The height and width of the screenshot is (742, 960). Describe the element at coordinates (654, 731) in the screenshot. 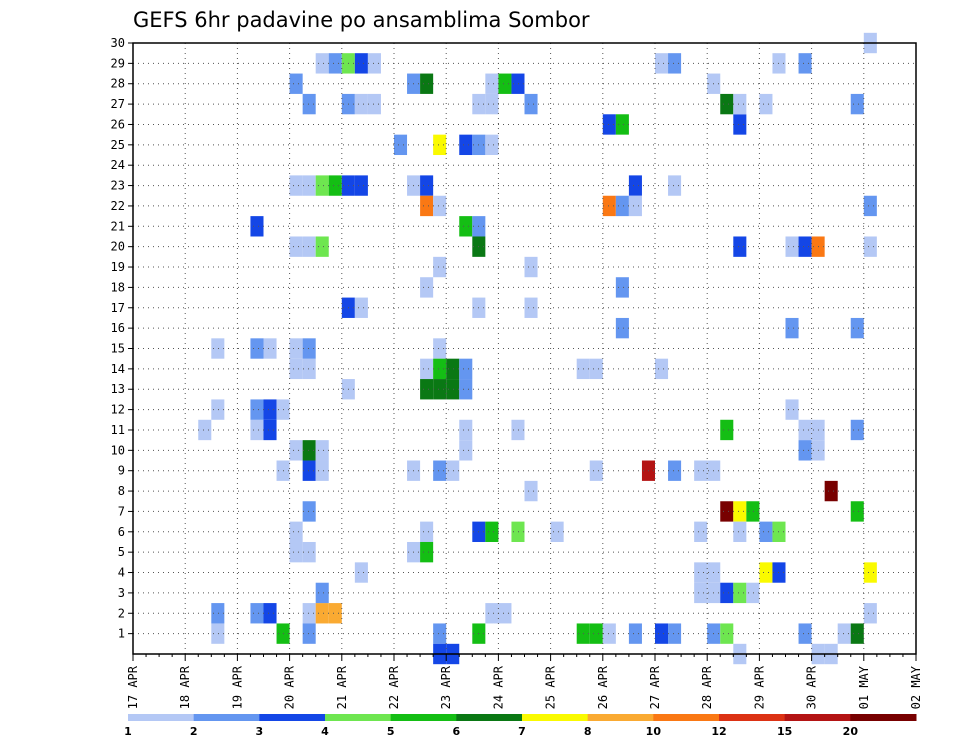

I see `legend-label: 10` at that location.